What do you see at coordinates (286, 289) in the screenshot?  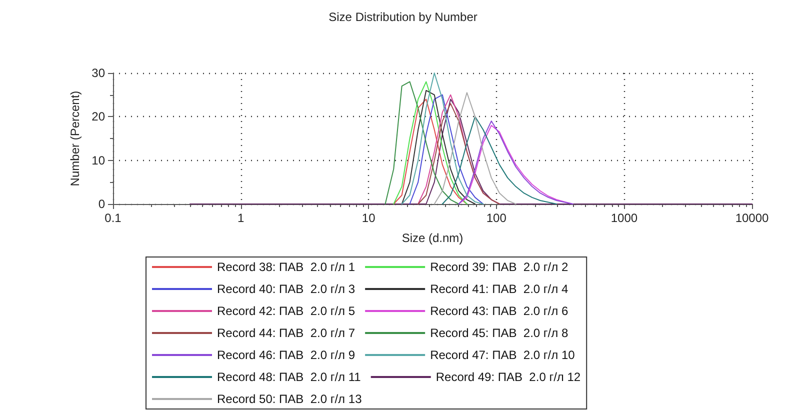 I see `legend-label: Record 40: ПАВ 2.0 г/л 3` at bounding box center [286, 289].